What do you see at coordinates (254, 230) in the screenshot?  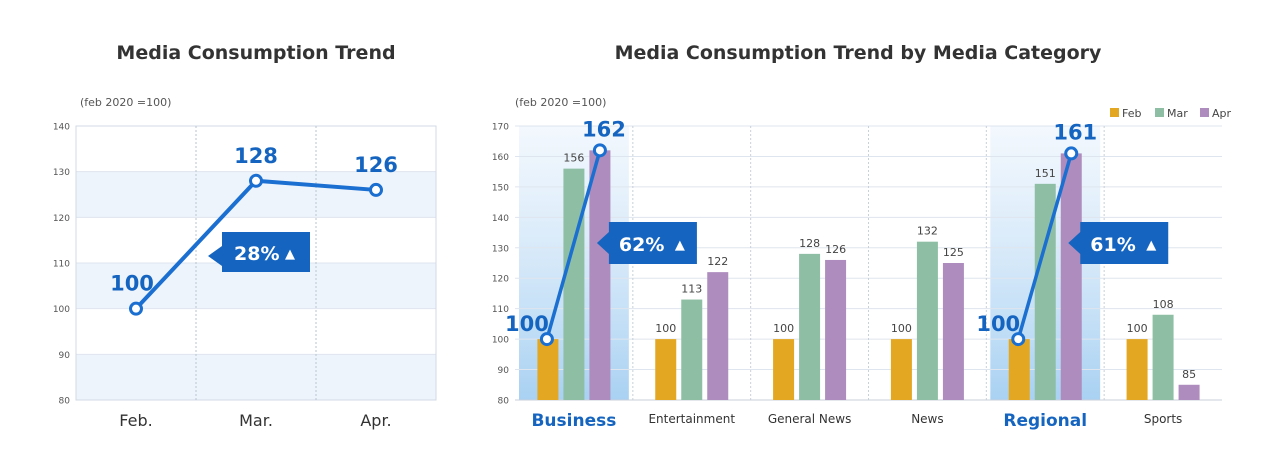 I see `line-chart-series: 100 128 126` at bounding box center [254, 230].